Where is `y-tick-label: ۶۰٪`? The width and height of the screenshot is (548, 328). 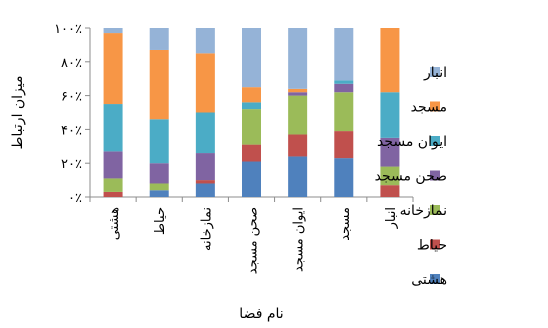 y-tick-label: ۶۰٪ is located at coordinates (71, 97).